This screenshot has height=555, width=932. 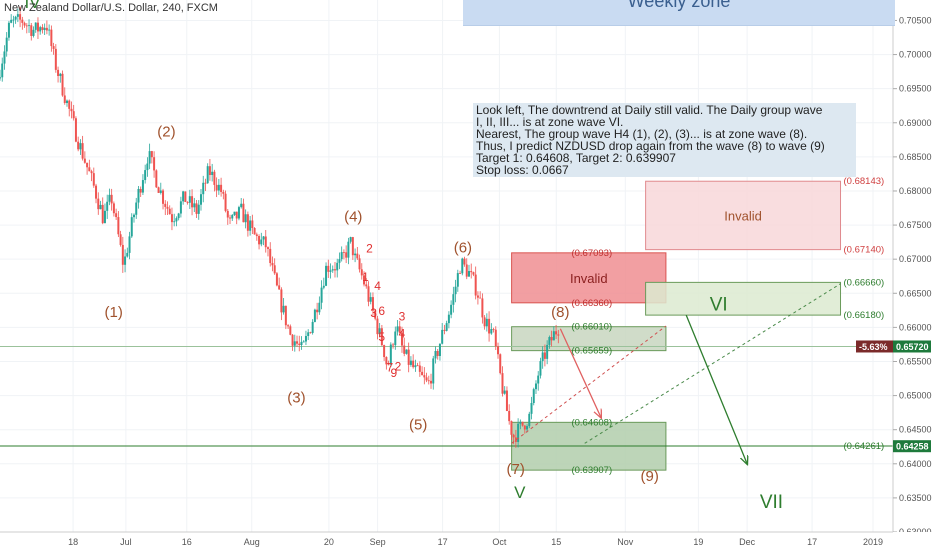 I want to click on y-tick-label: 0.66500, so click(x=915, y=293).